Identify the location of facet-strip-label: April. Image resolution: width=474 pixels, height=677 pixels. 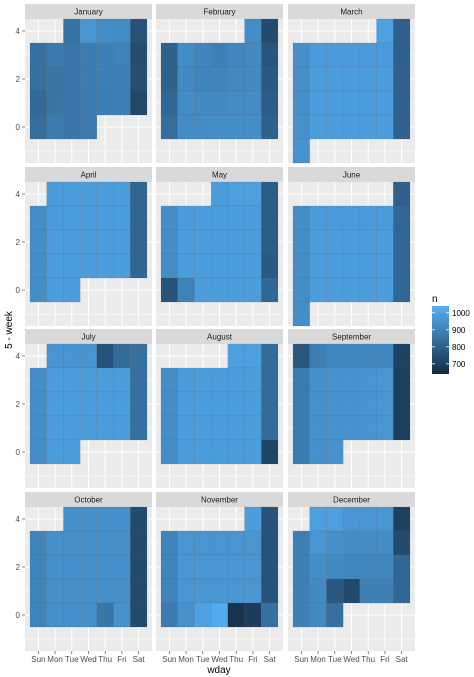
(88, 175).